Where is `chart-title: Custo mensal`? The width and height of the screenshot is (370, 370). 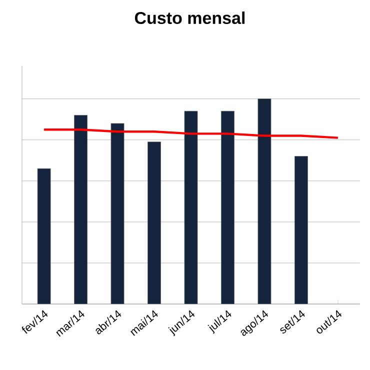
chart-title: Custo mensal is located at coordinates (189, 18).